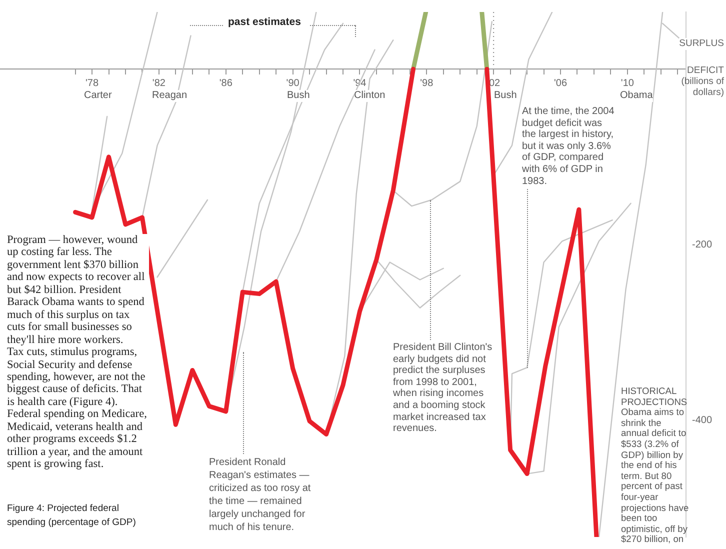 This screenshot has height=549, width=726. What do you see at coordinates (427, 83) in the screenshot?
I see `x-tick-label: '98` at bounding box center [427, 83].